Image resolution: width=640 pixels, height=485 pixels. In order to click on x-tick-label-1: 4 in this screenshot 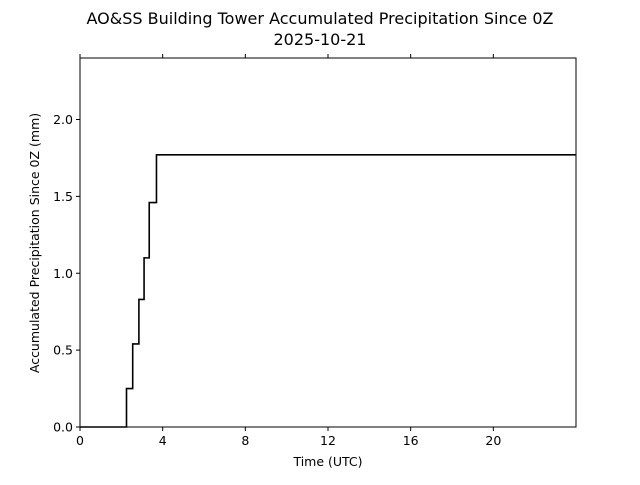, I will do `click(163, 440)`.